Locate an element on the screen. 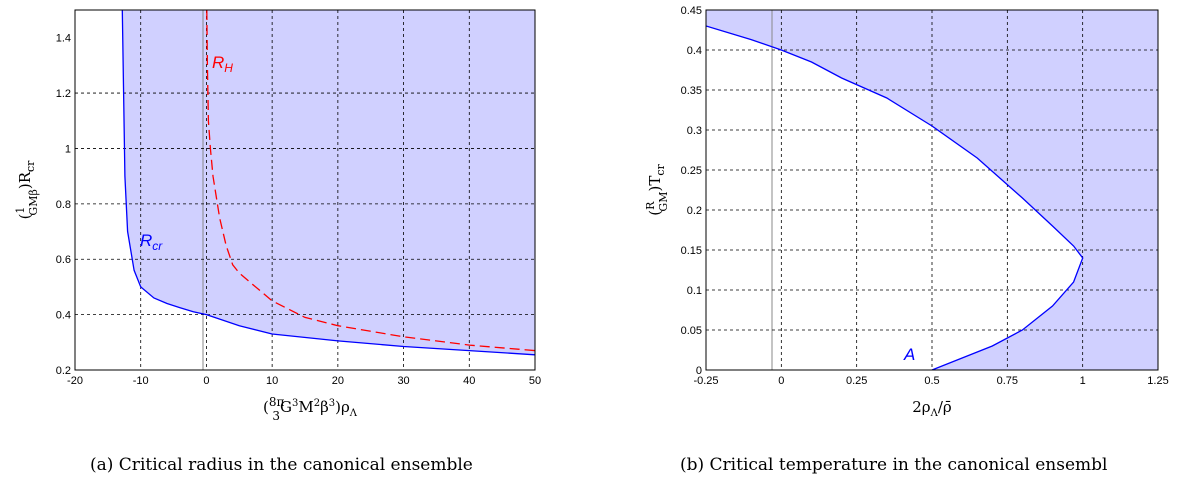 Image resolution: width=1180 pixels, height=479 pixels. y-axis-label-a: (1GMβ)Rcr is located at coordinates (27, 190).